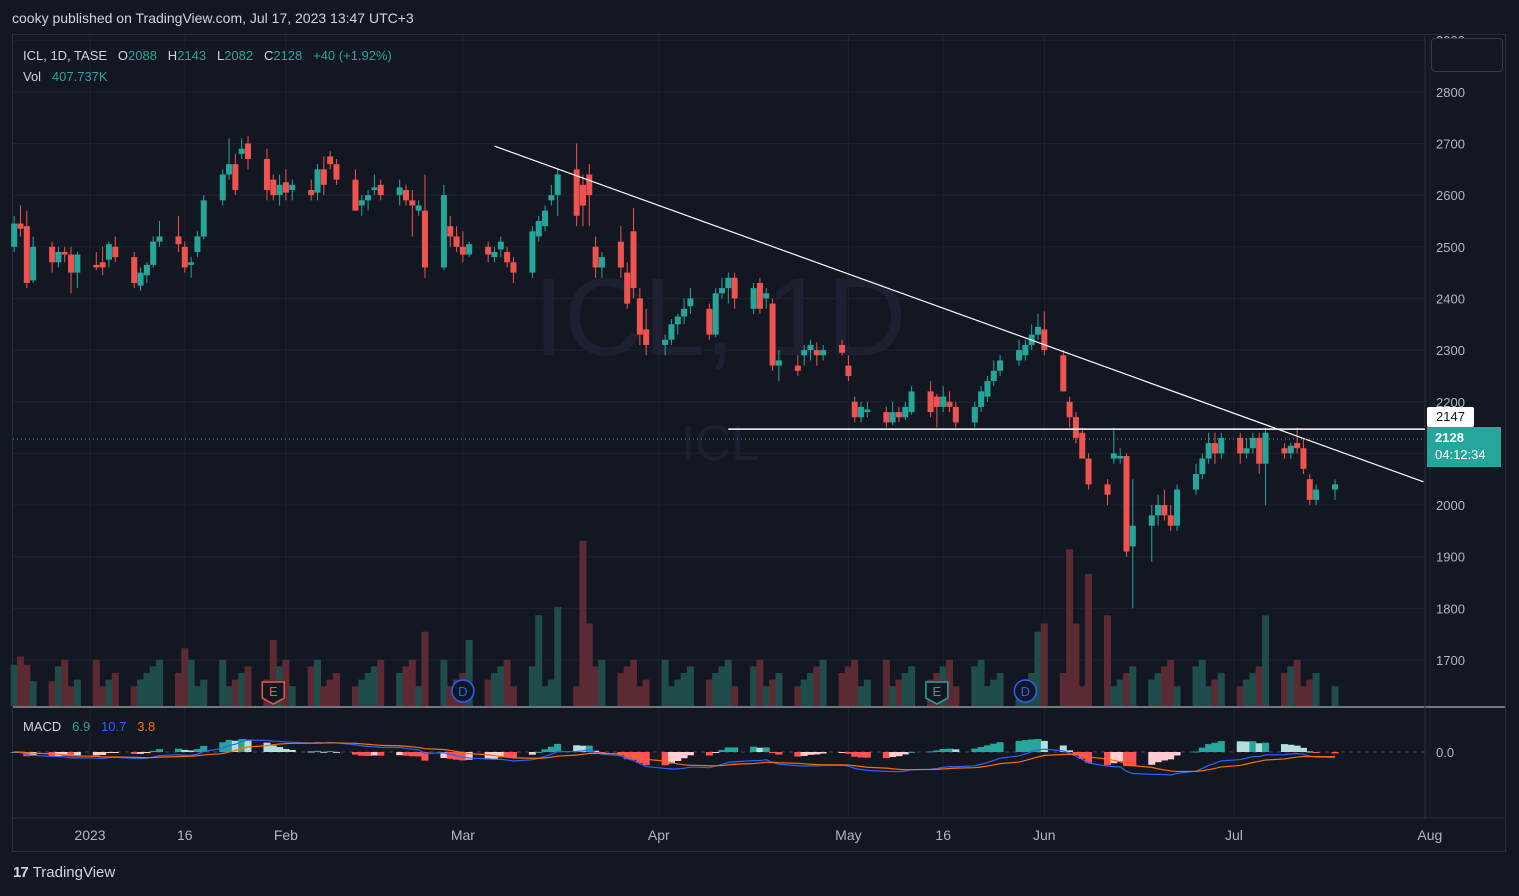 This screenshot has height=896, width=1519. What do you see at coordinates (1450, 660) in the screenshot?
I see `price-axis-label: 1700` at bounding box center [1450, 660].